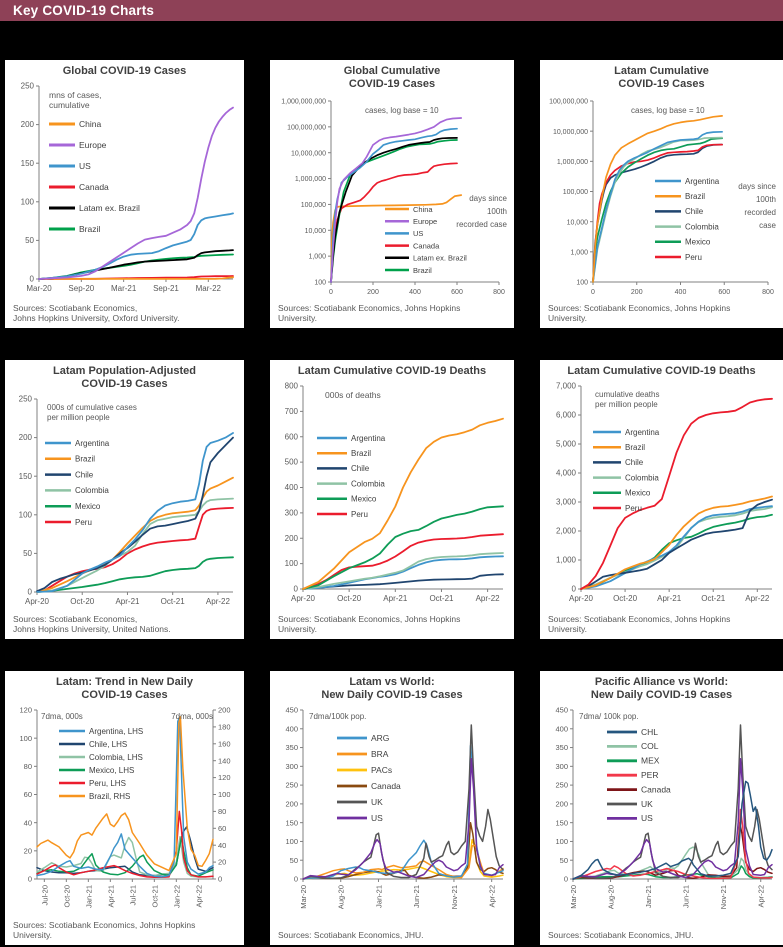  I want to click on chart-annotation: 000s of cumulative cases, so click(92, 407).